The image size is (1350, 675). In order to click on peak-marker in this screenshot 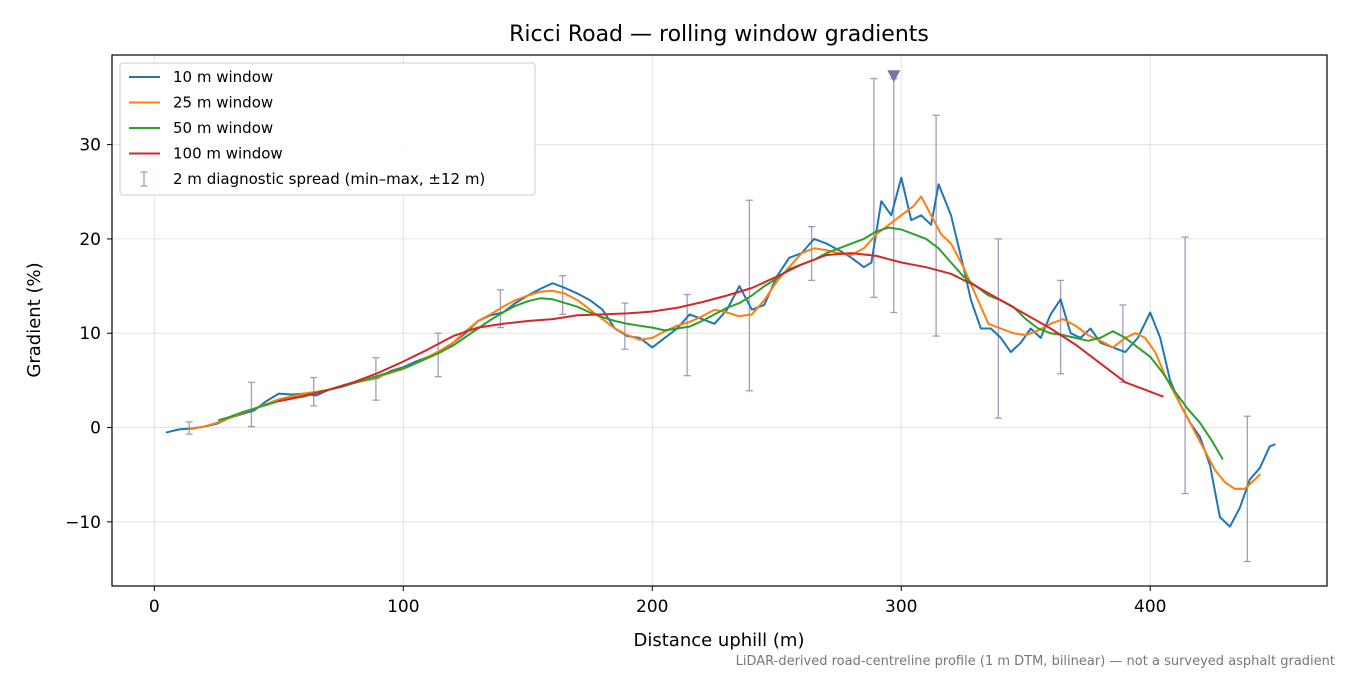, I will do `click(894, 76)`.